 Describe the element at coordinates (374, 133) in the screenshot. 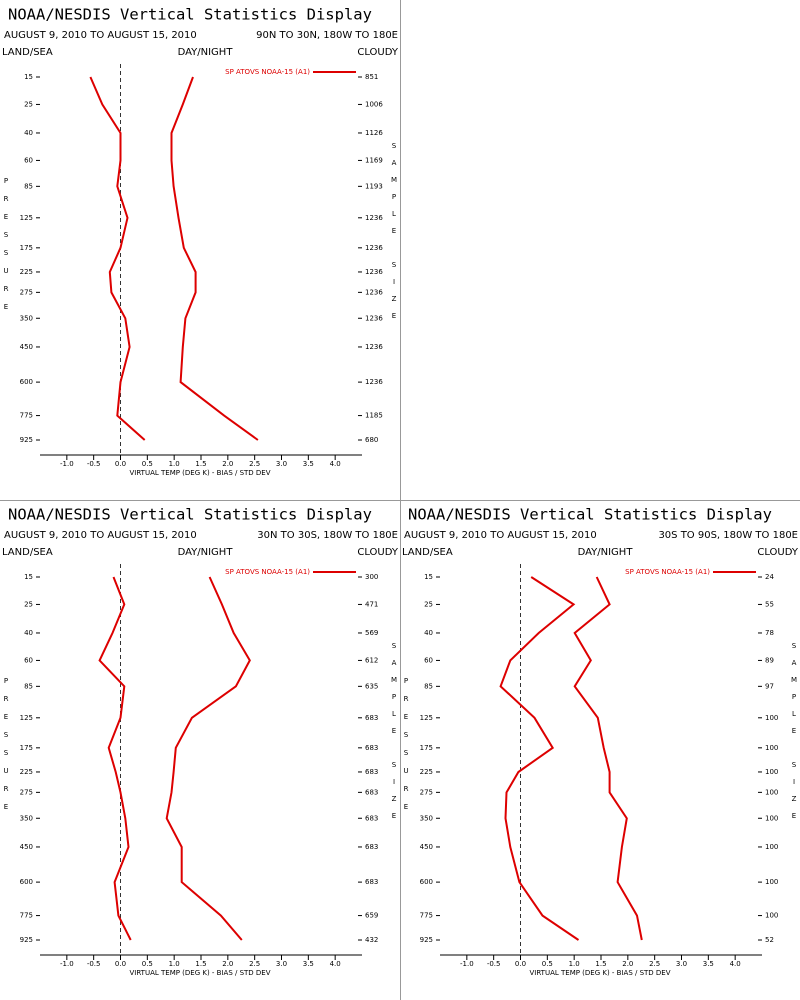

I see `sample-size: 1126` at that location.